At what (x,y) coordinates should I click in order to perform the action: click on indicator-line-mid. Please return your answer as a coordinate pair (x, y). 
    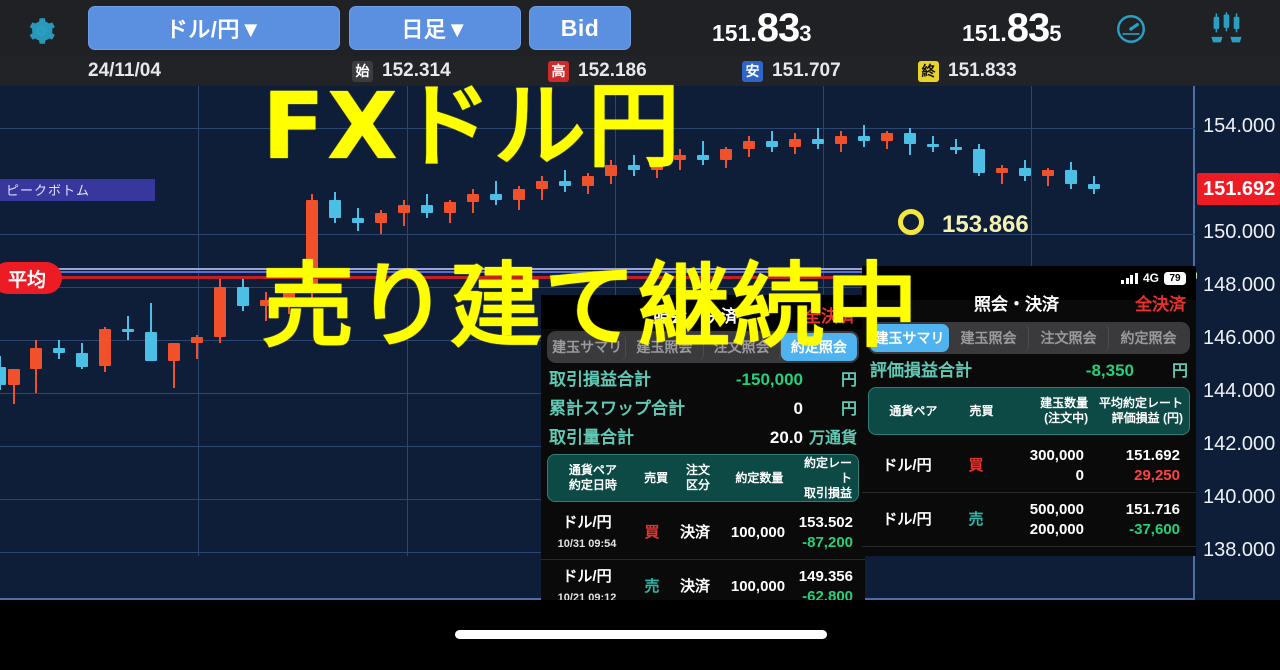
    Looking at the image, I should click on (597, 272).